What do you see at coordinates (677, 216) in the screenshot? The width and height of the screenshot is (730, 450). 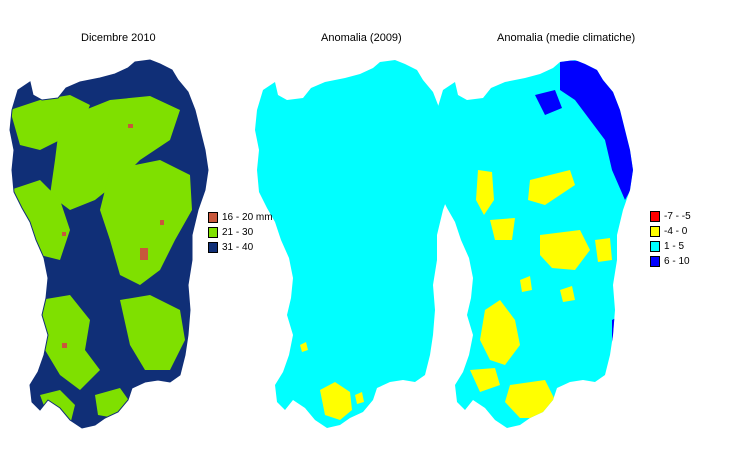 I see `legend-label: -7 - -5` at bounding box center [677, 216].